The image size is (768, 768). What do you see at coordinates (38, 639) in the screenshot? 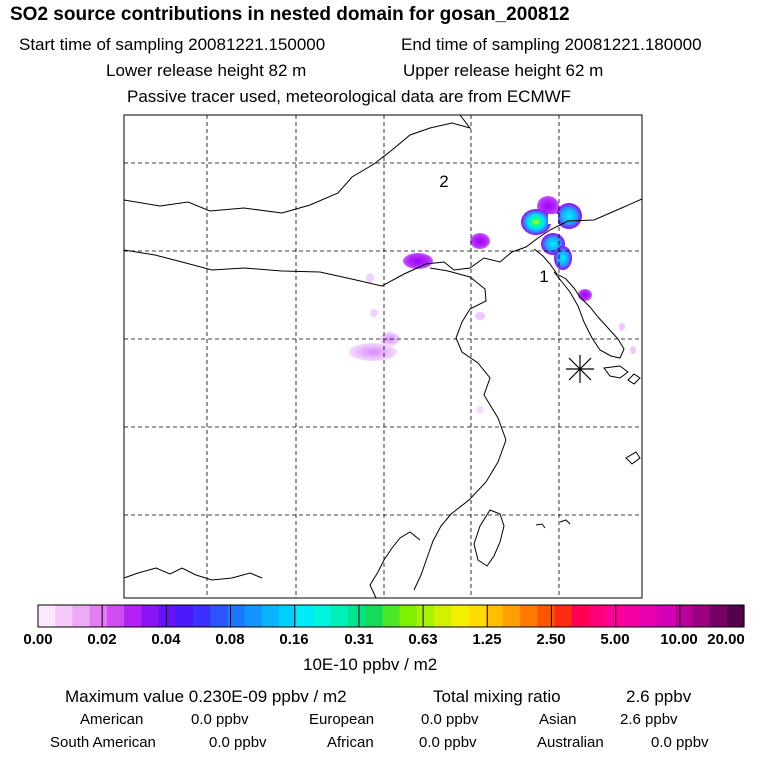
I see `colorbar-tick-label: 0.00` at bounding box center [38, 639].